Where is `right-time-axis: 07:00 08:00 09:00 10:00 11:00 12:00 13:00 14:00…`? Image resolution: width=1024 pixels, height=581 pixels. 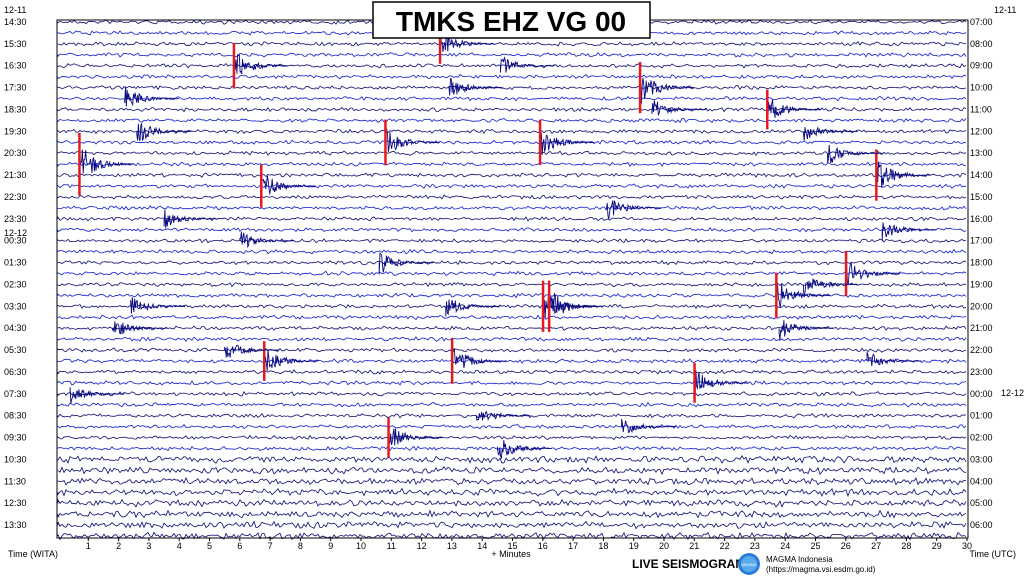 right-time-axis: 07:00 08:00 09:00 10:00 11:00 12:00 13:00 14:00… is located at coordinates (981, 273).